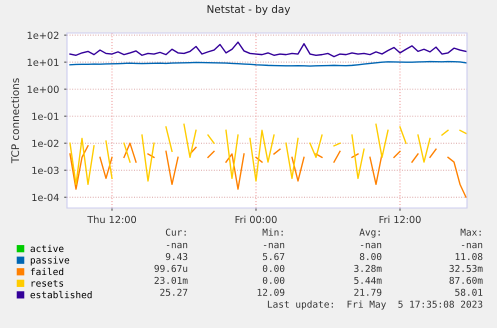  Describe the element at coordinates (256, 220) in the screenshot. I see `x-tick-label: Fri 00:00` at that location.